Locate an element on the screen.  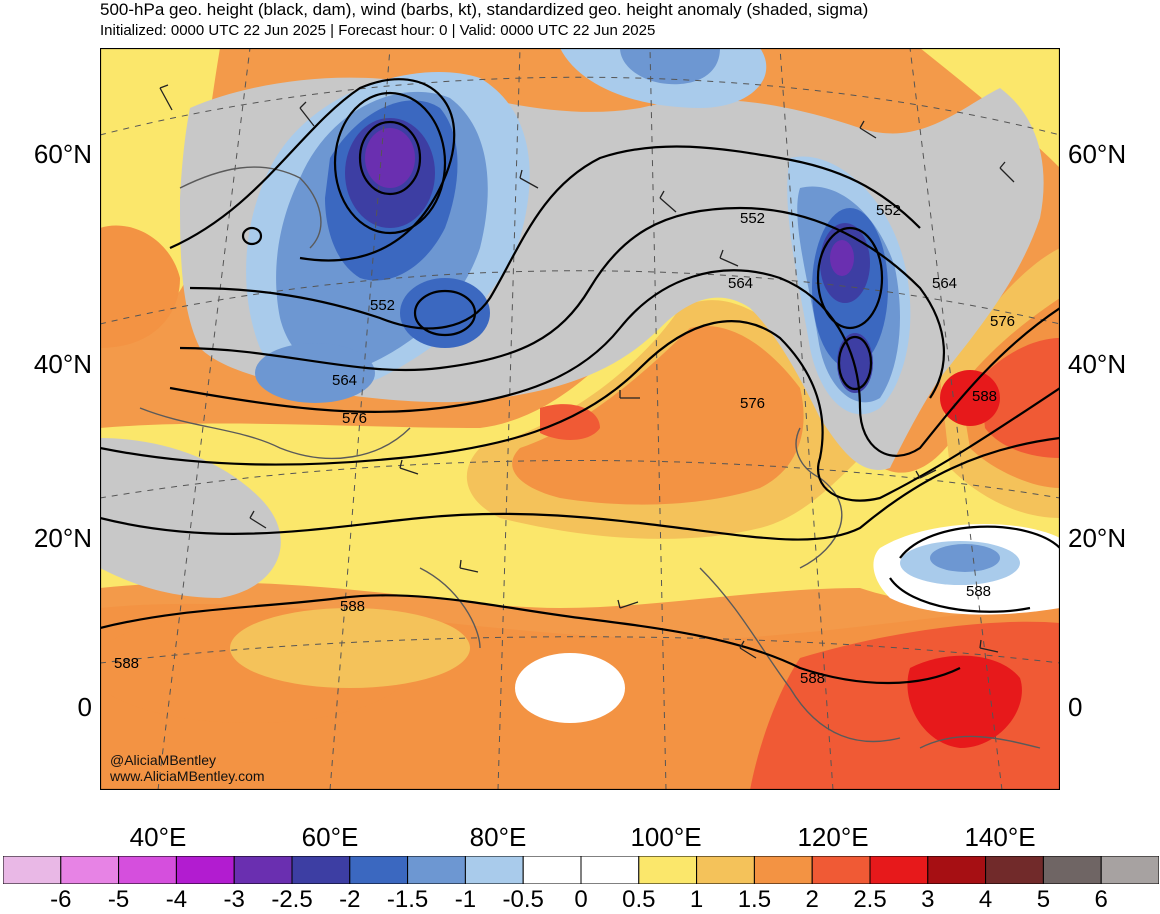
colorbar-tick-label: -5 is located at coordinates (118, 899).